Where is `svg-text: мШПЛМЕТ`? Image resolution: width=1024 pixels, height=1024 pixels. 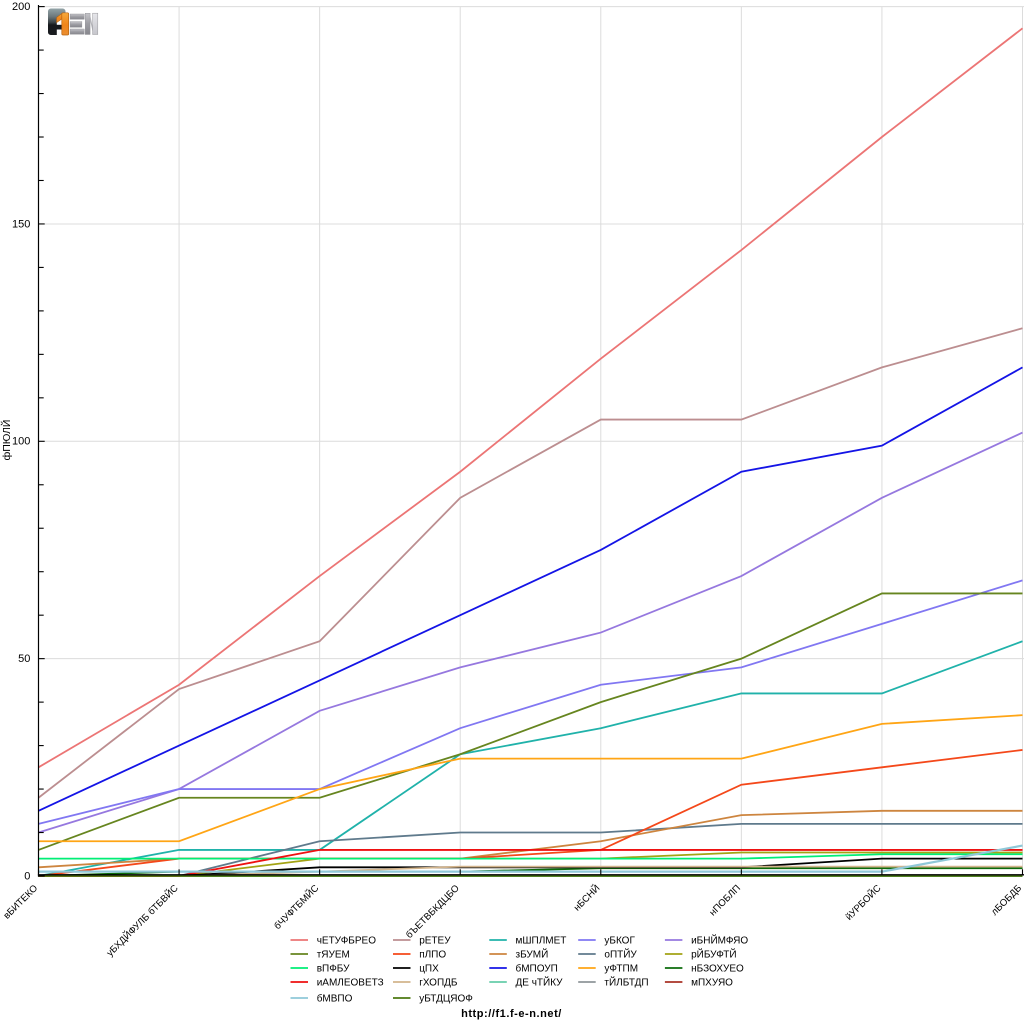
svg-text: мШПЛМЕТ is located at coordinates (541, 941).